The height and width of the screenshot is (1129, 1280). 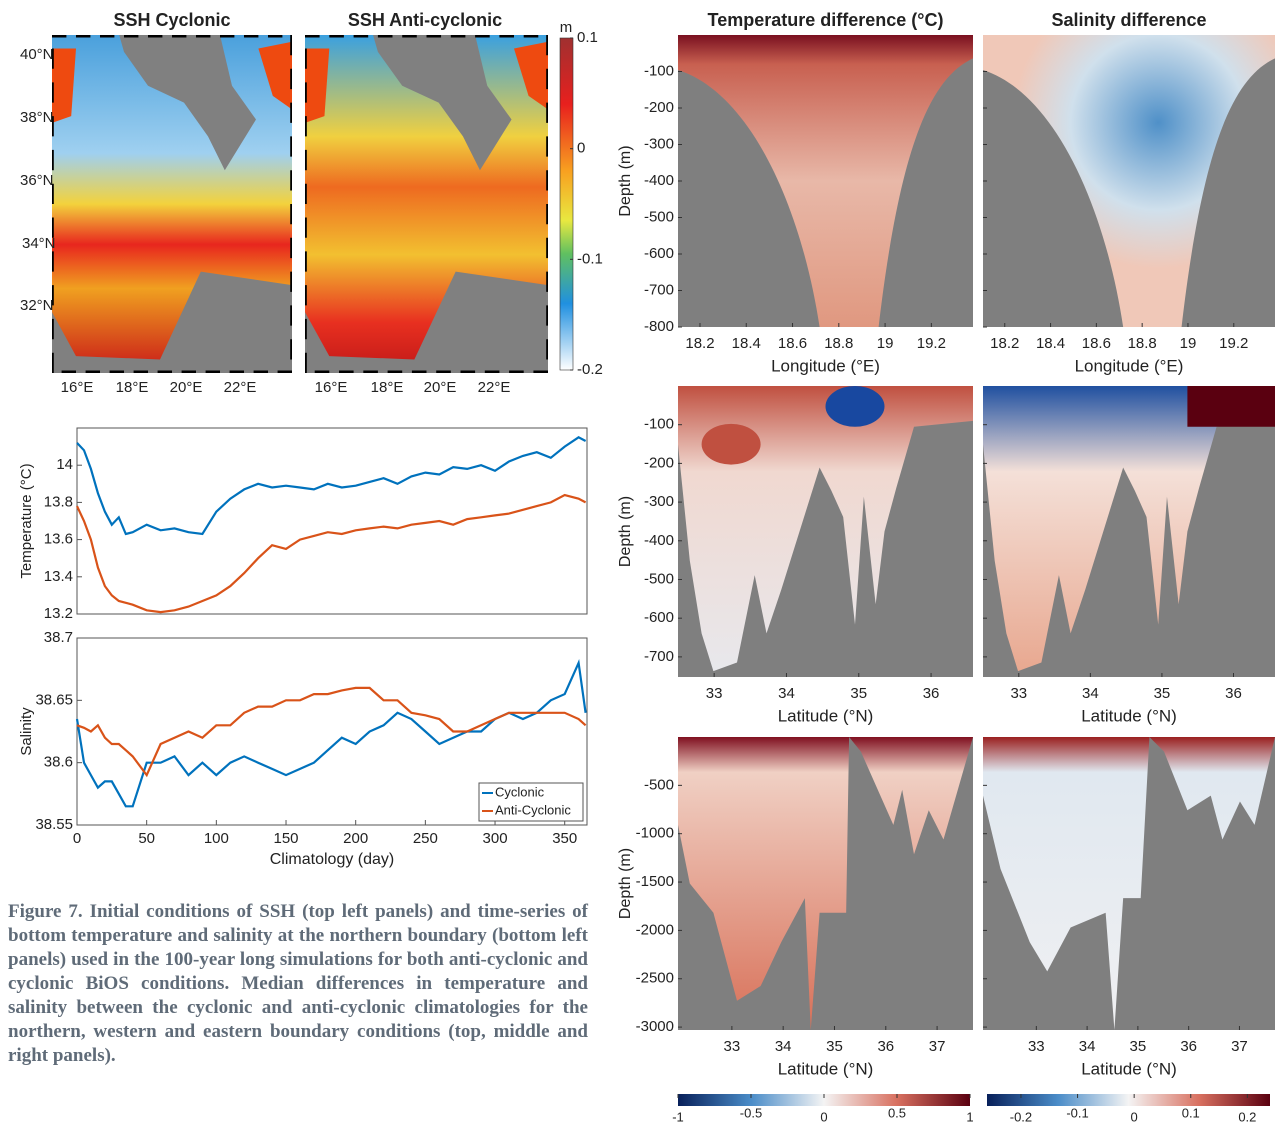 I want to click on x-axis-label: Longitude (°E), so click(x=825, y=365).